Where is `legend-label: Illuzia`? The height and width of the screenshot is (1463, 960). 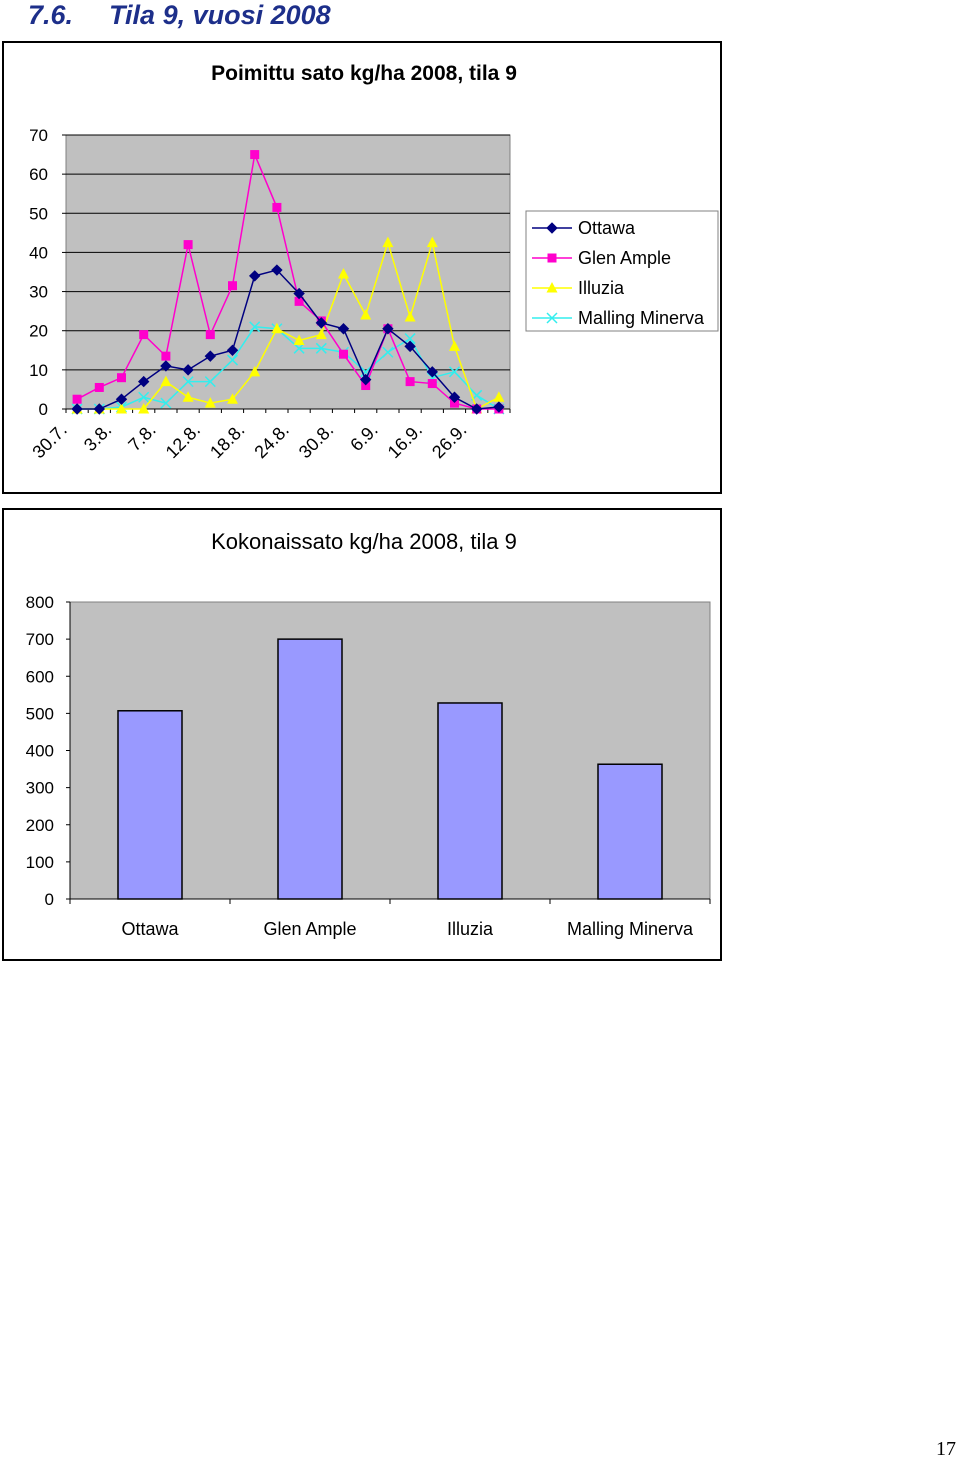 legend-label: Illuzia is located at coordinates (601, 288).